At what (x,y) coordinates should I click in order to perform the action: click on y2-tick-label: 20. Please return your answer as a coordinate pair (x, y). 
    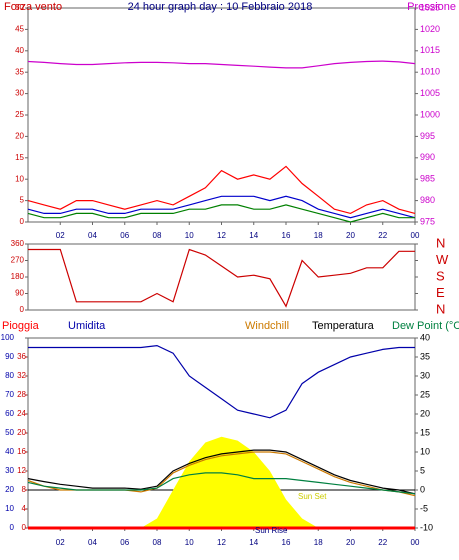
    Looking at the image, I should click on (425, 413).